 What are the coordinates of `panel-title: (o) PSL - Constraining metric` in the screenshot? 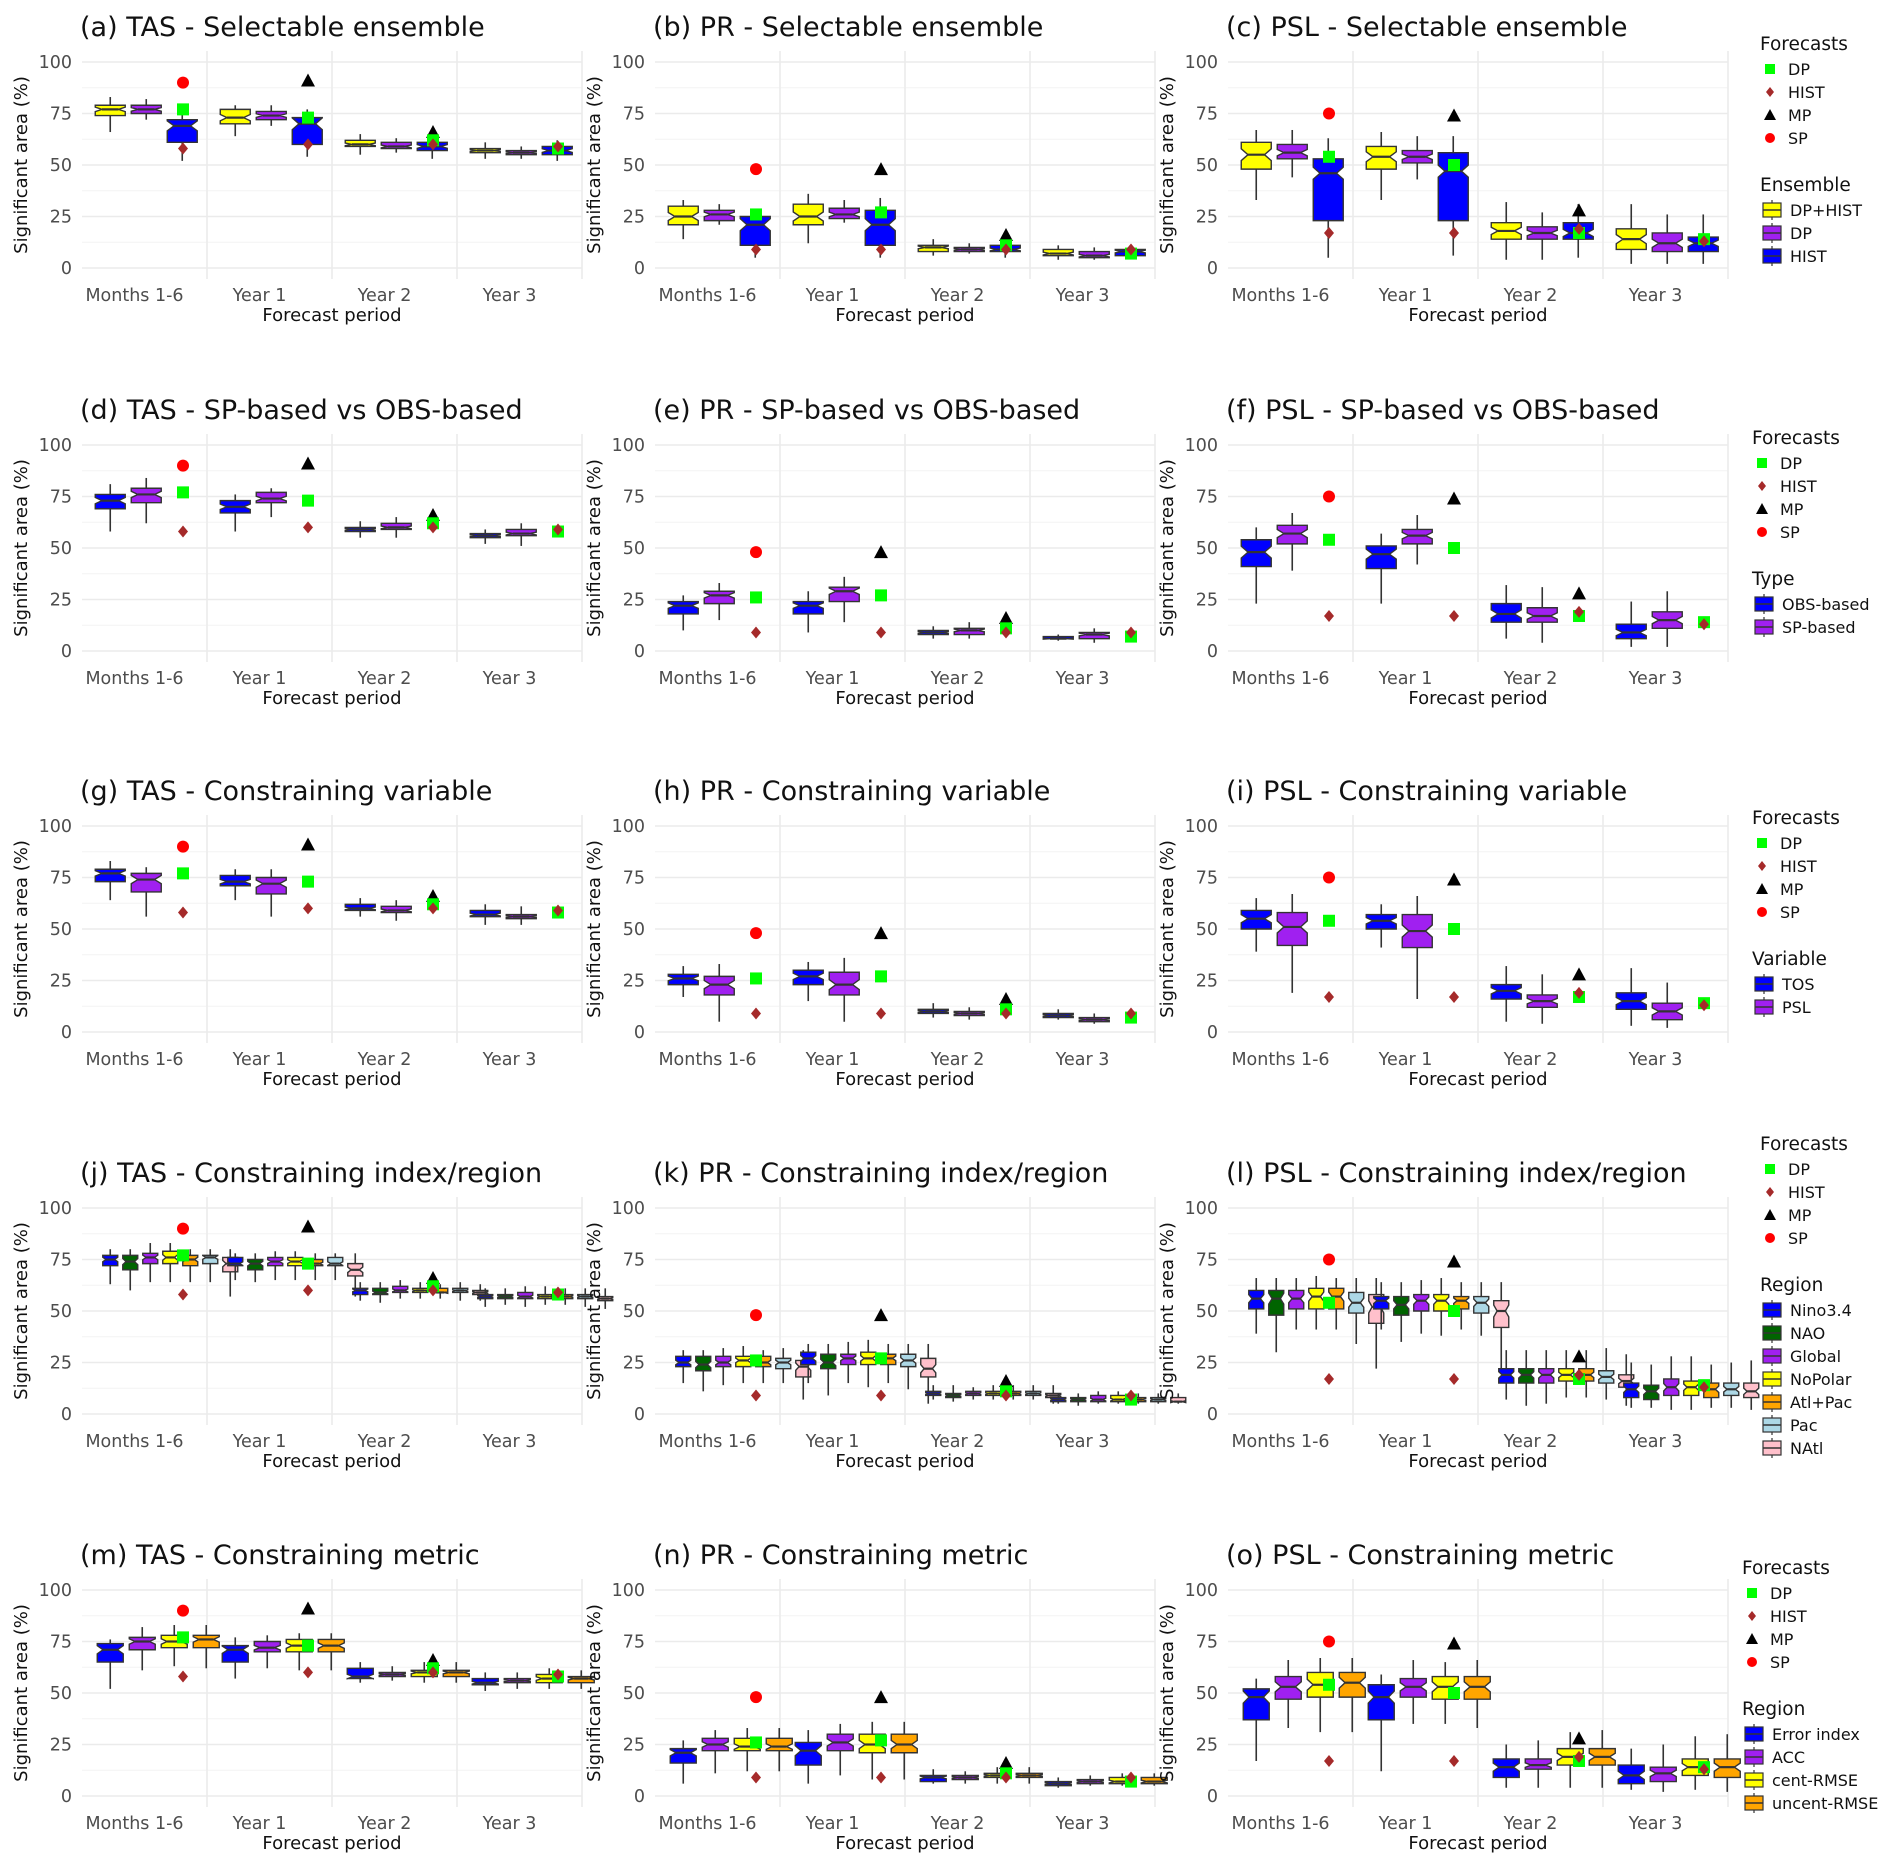 It's located at (1420, 1555).